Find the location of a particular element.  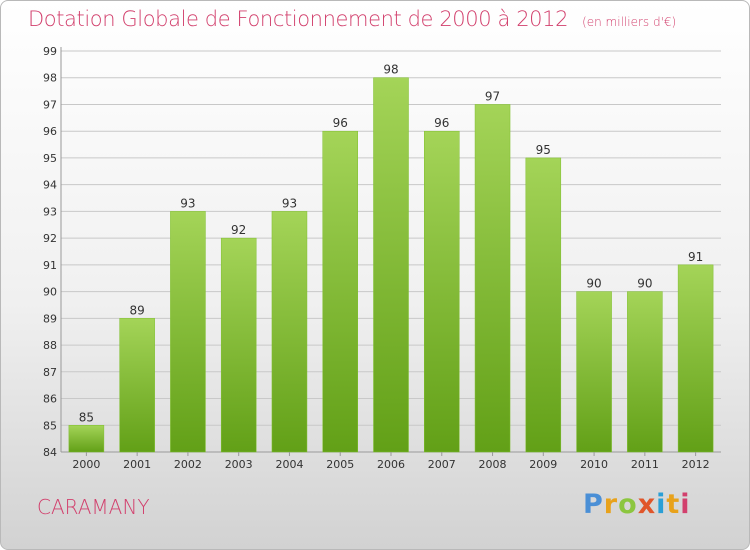

chart-unit: (en milliers d'€) is located at coordinates (629, 22).